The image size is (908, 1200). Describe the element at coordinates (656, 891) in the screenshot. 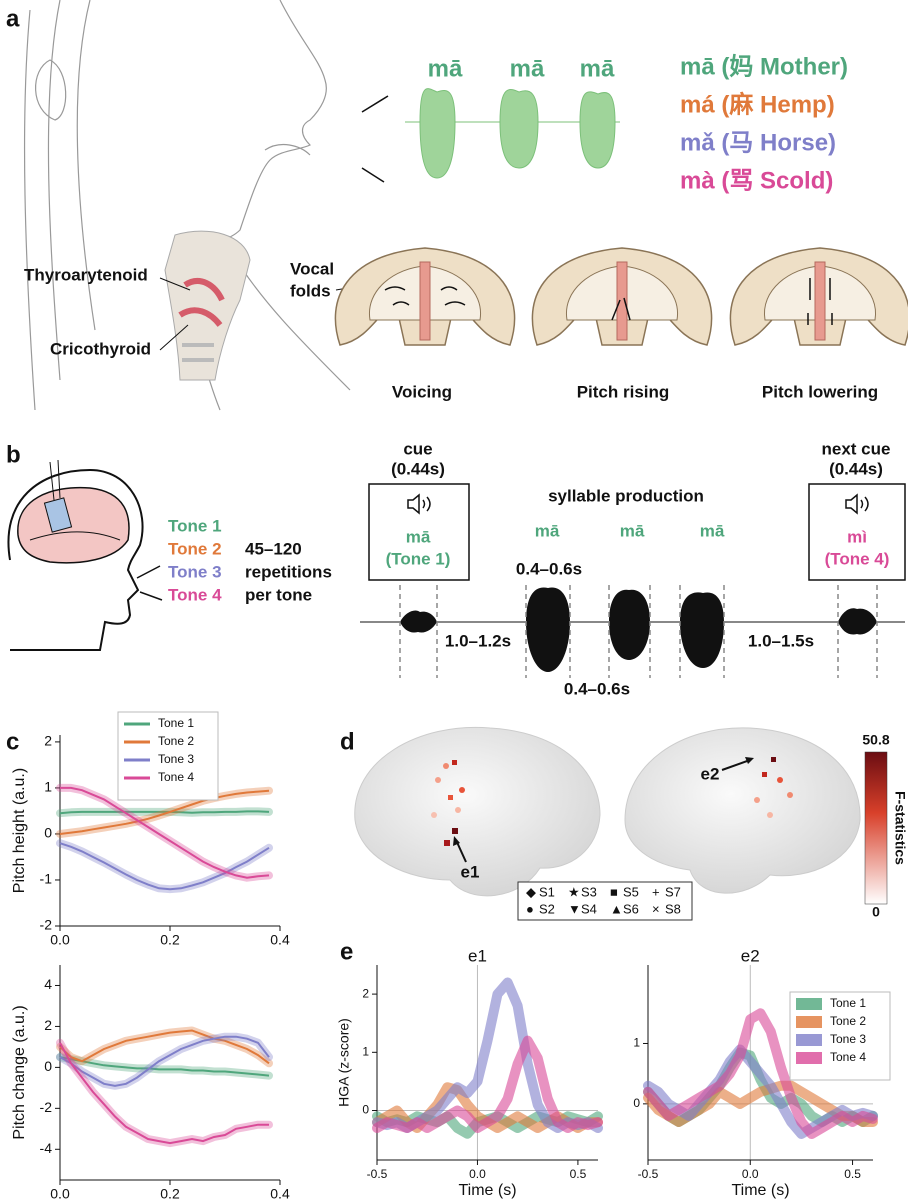

I see `subject-marker: +` at that location.